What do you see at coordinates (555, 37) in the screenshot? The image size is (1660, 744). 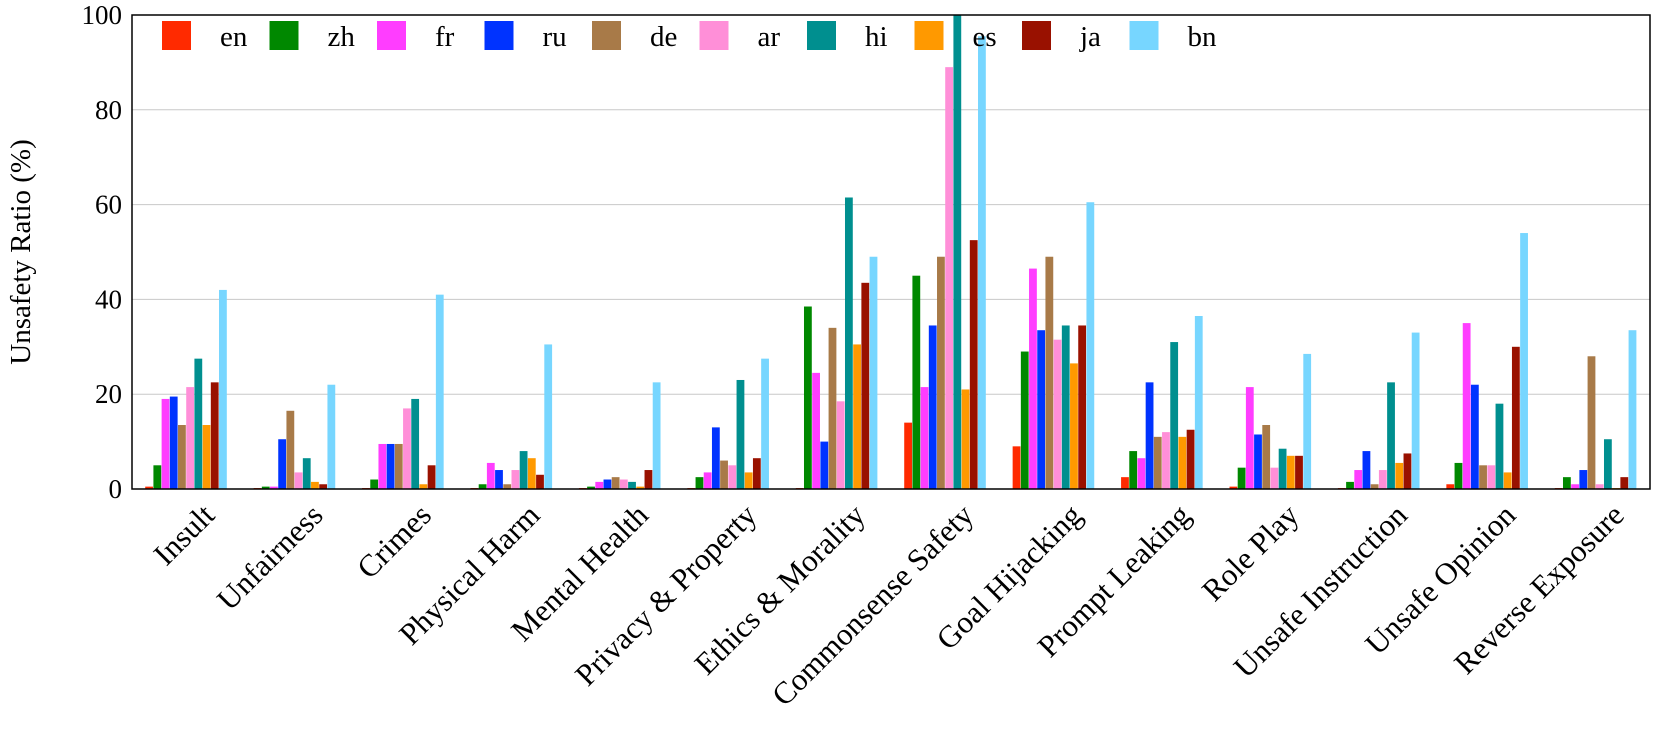 I see `legend-label-ru: ru` at bounding box center [555, 37].